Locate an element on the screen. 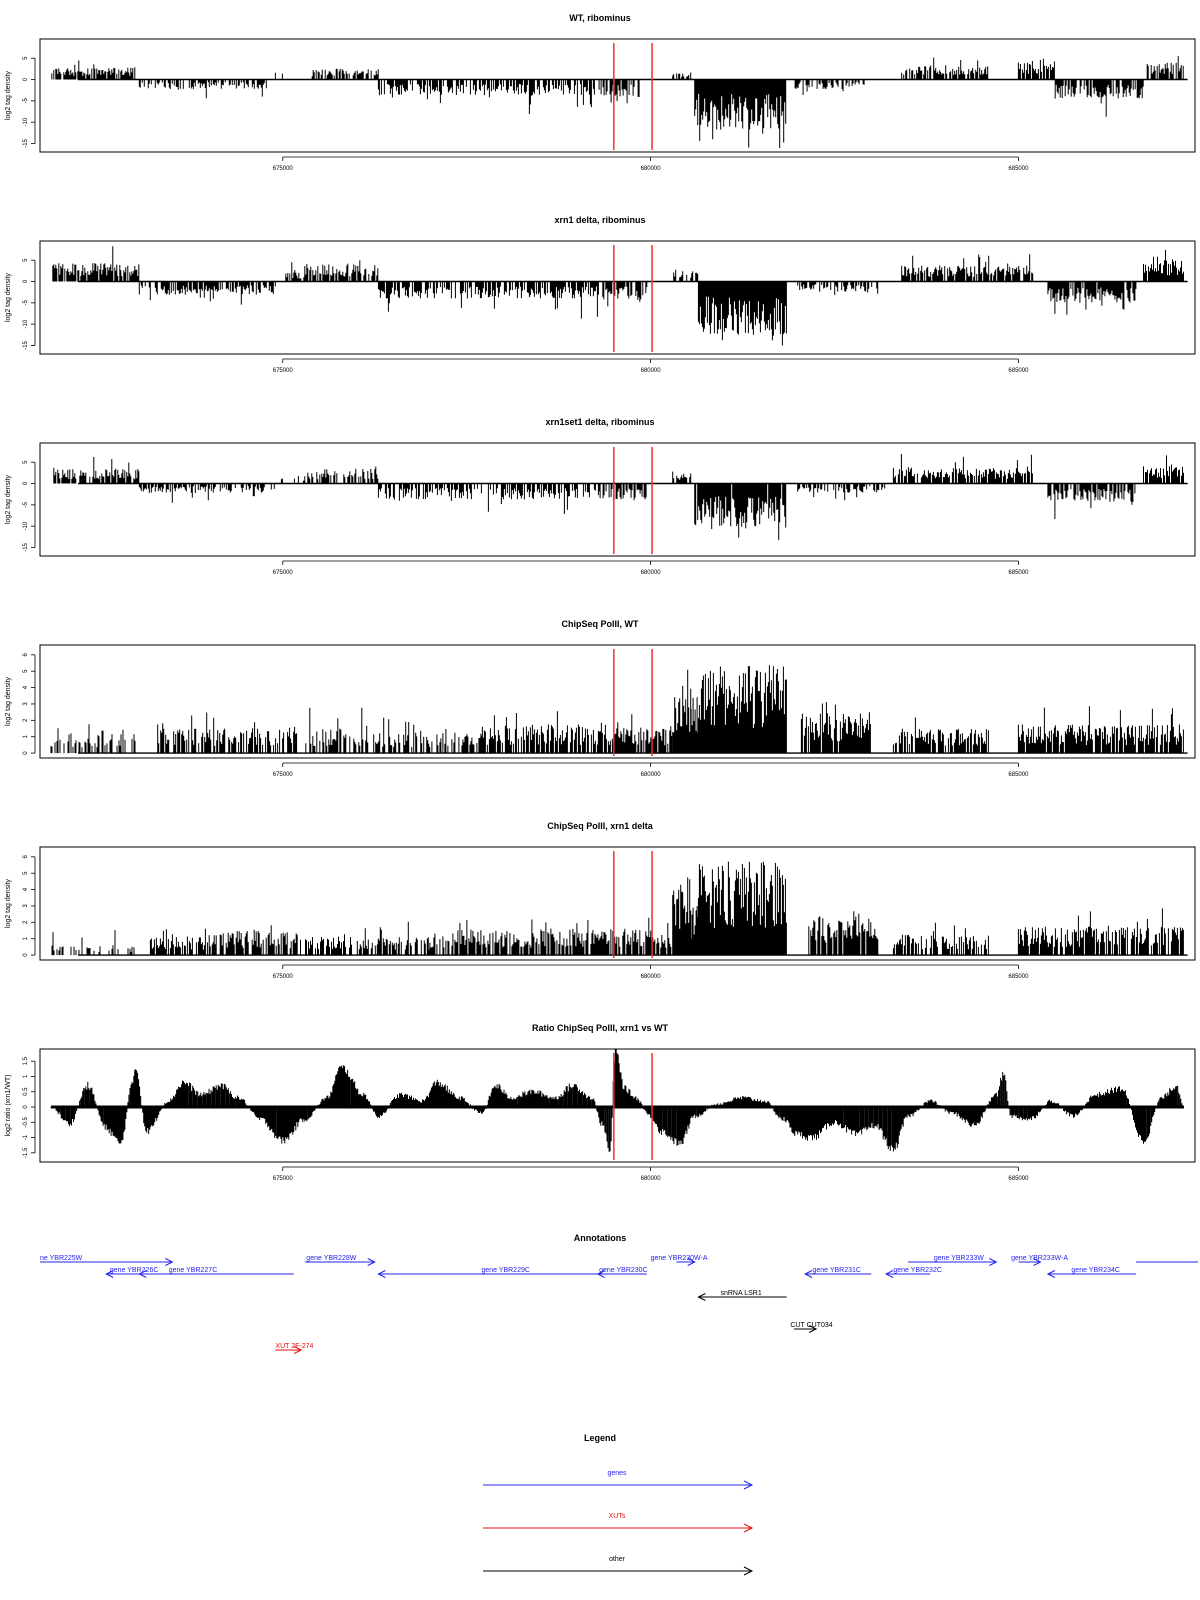  legend-arrowhead-xuts is located at coordinates (748, 1528).